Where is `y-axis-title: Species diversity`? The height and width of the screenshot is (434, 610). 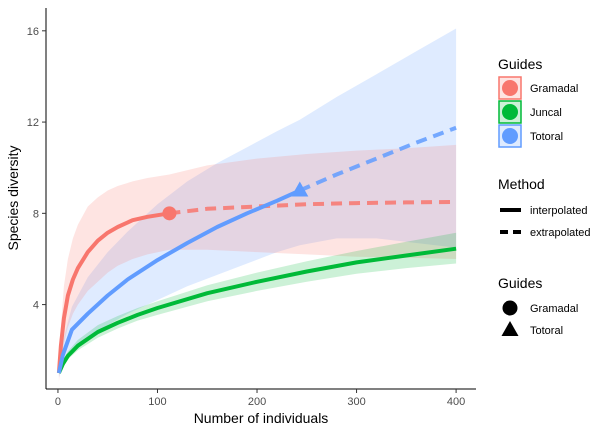 y-axis-title: Species diversity is located at coordinates (13, 197).